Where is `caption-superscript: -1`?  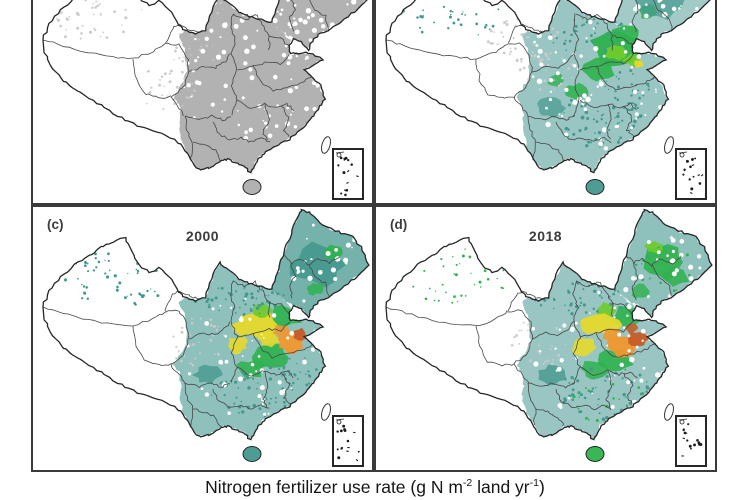
caption-superscript: -1 is located at coordinates (534, 483).